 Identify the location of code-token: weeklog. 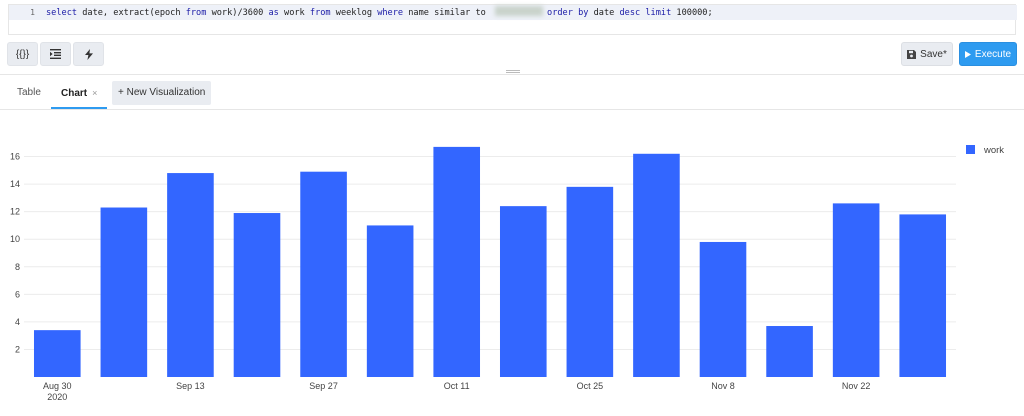
(354, 13).